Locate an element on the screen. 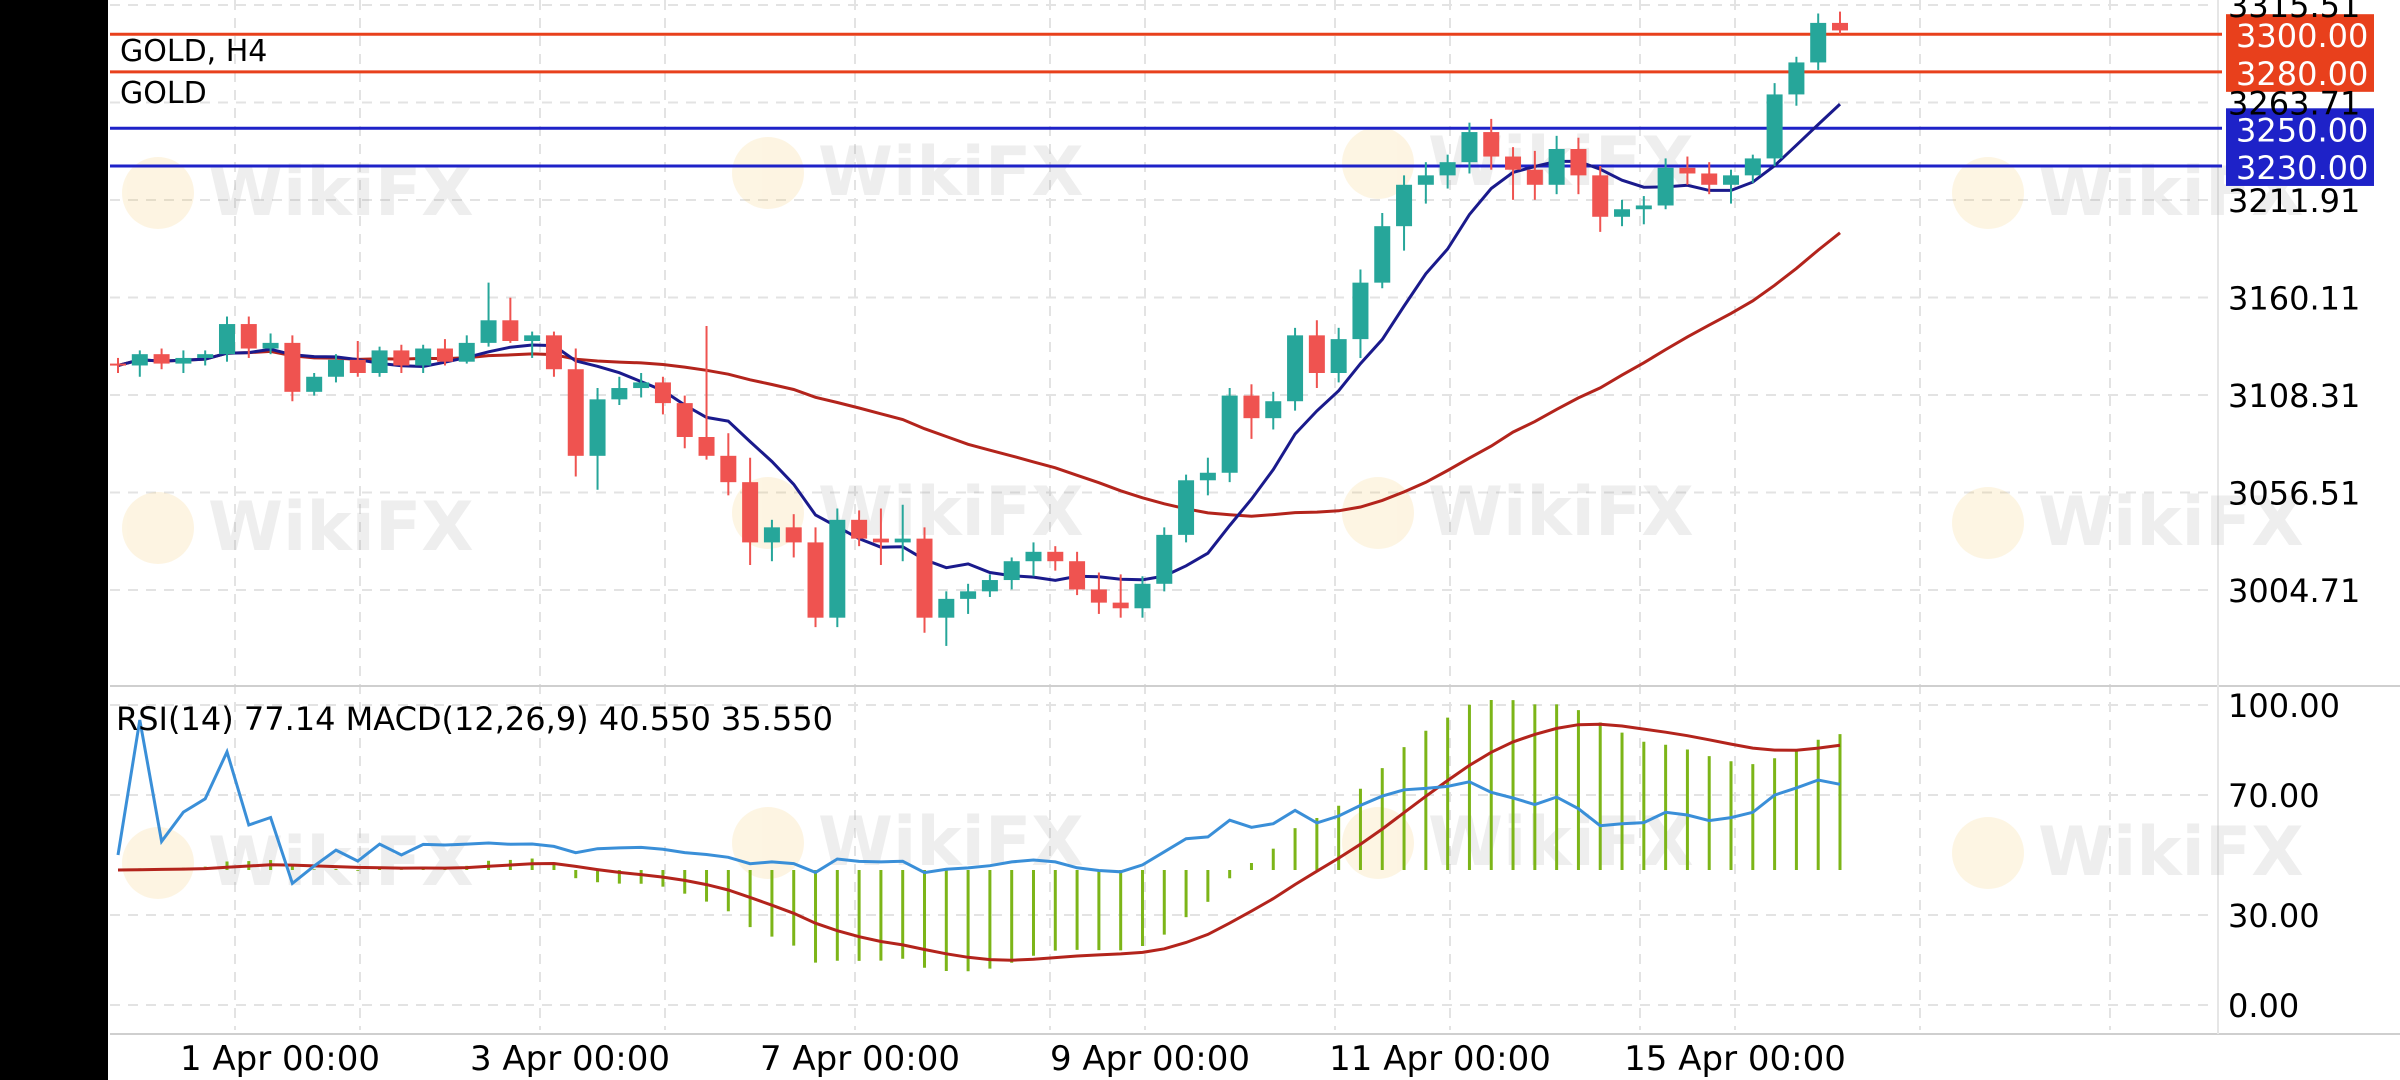 This screenshot has width=2400, height=1080. price-scale-label: 3004.71 is located at coordinates (2294, 591).